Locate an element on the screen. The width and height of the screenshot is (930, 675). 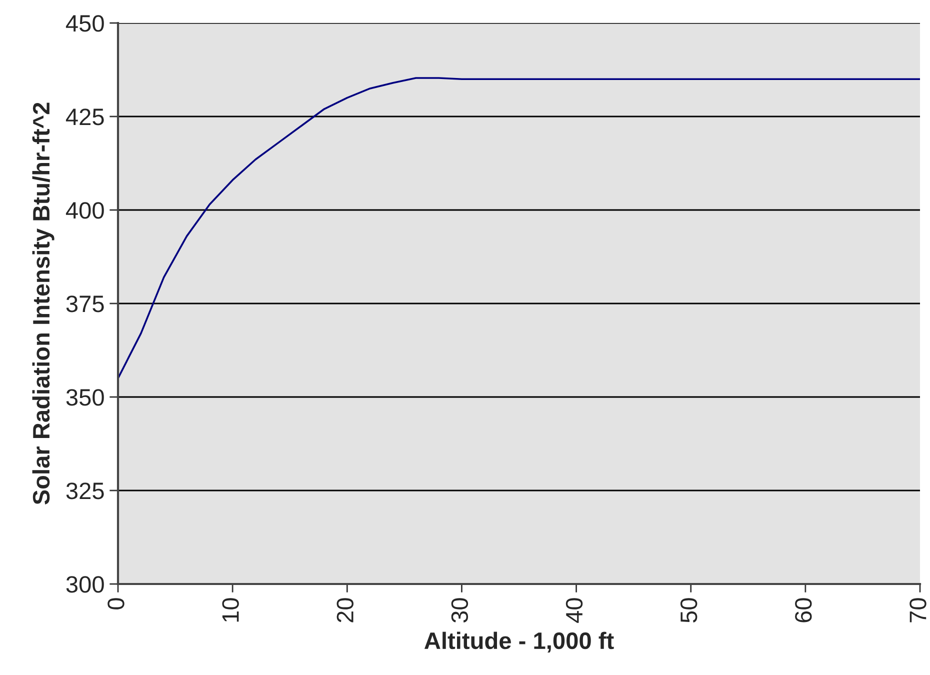
y-axis-title: Solar Radiation Intensity Btu/hr-ft^2 is located at coordinates (43, 303).